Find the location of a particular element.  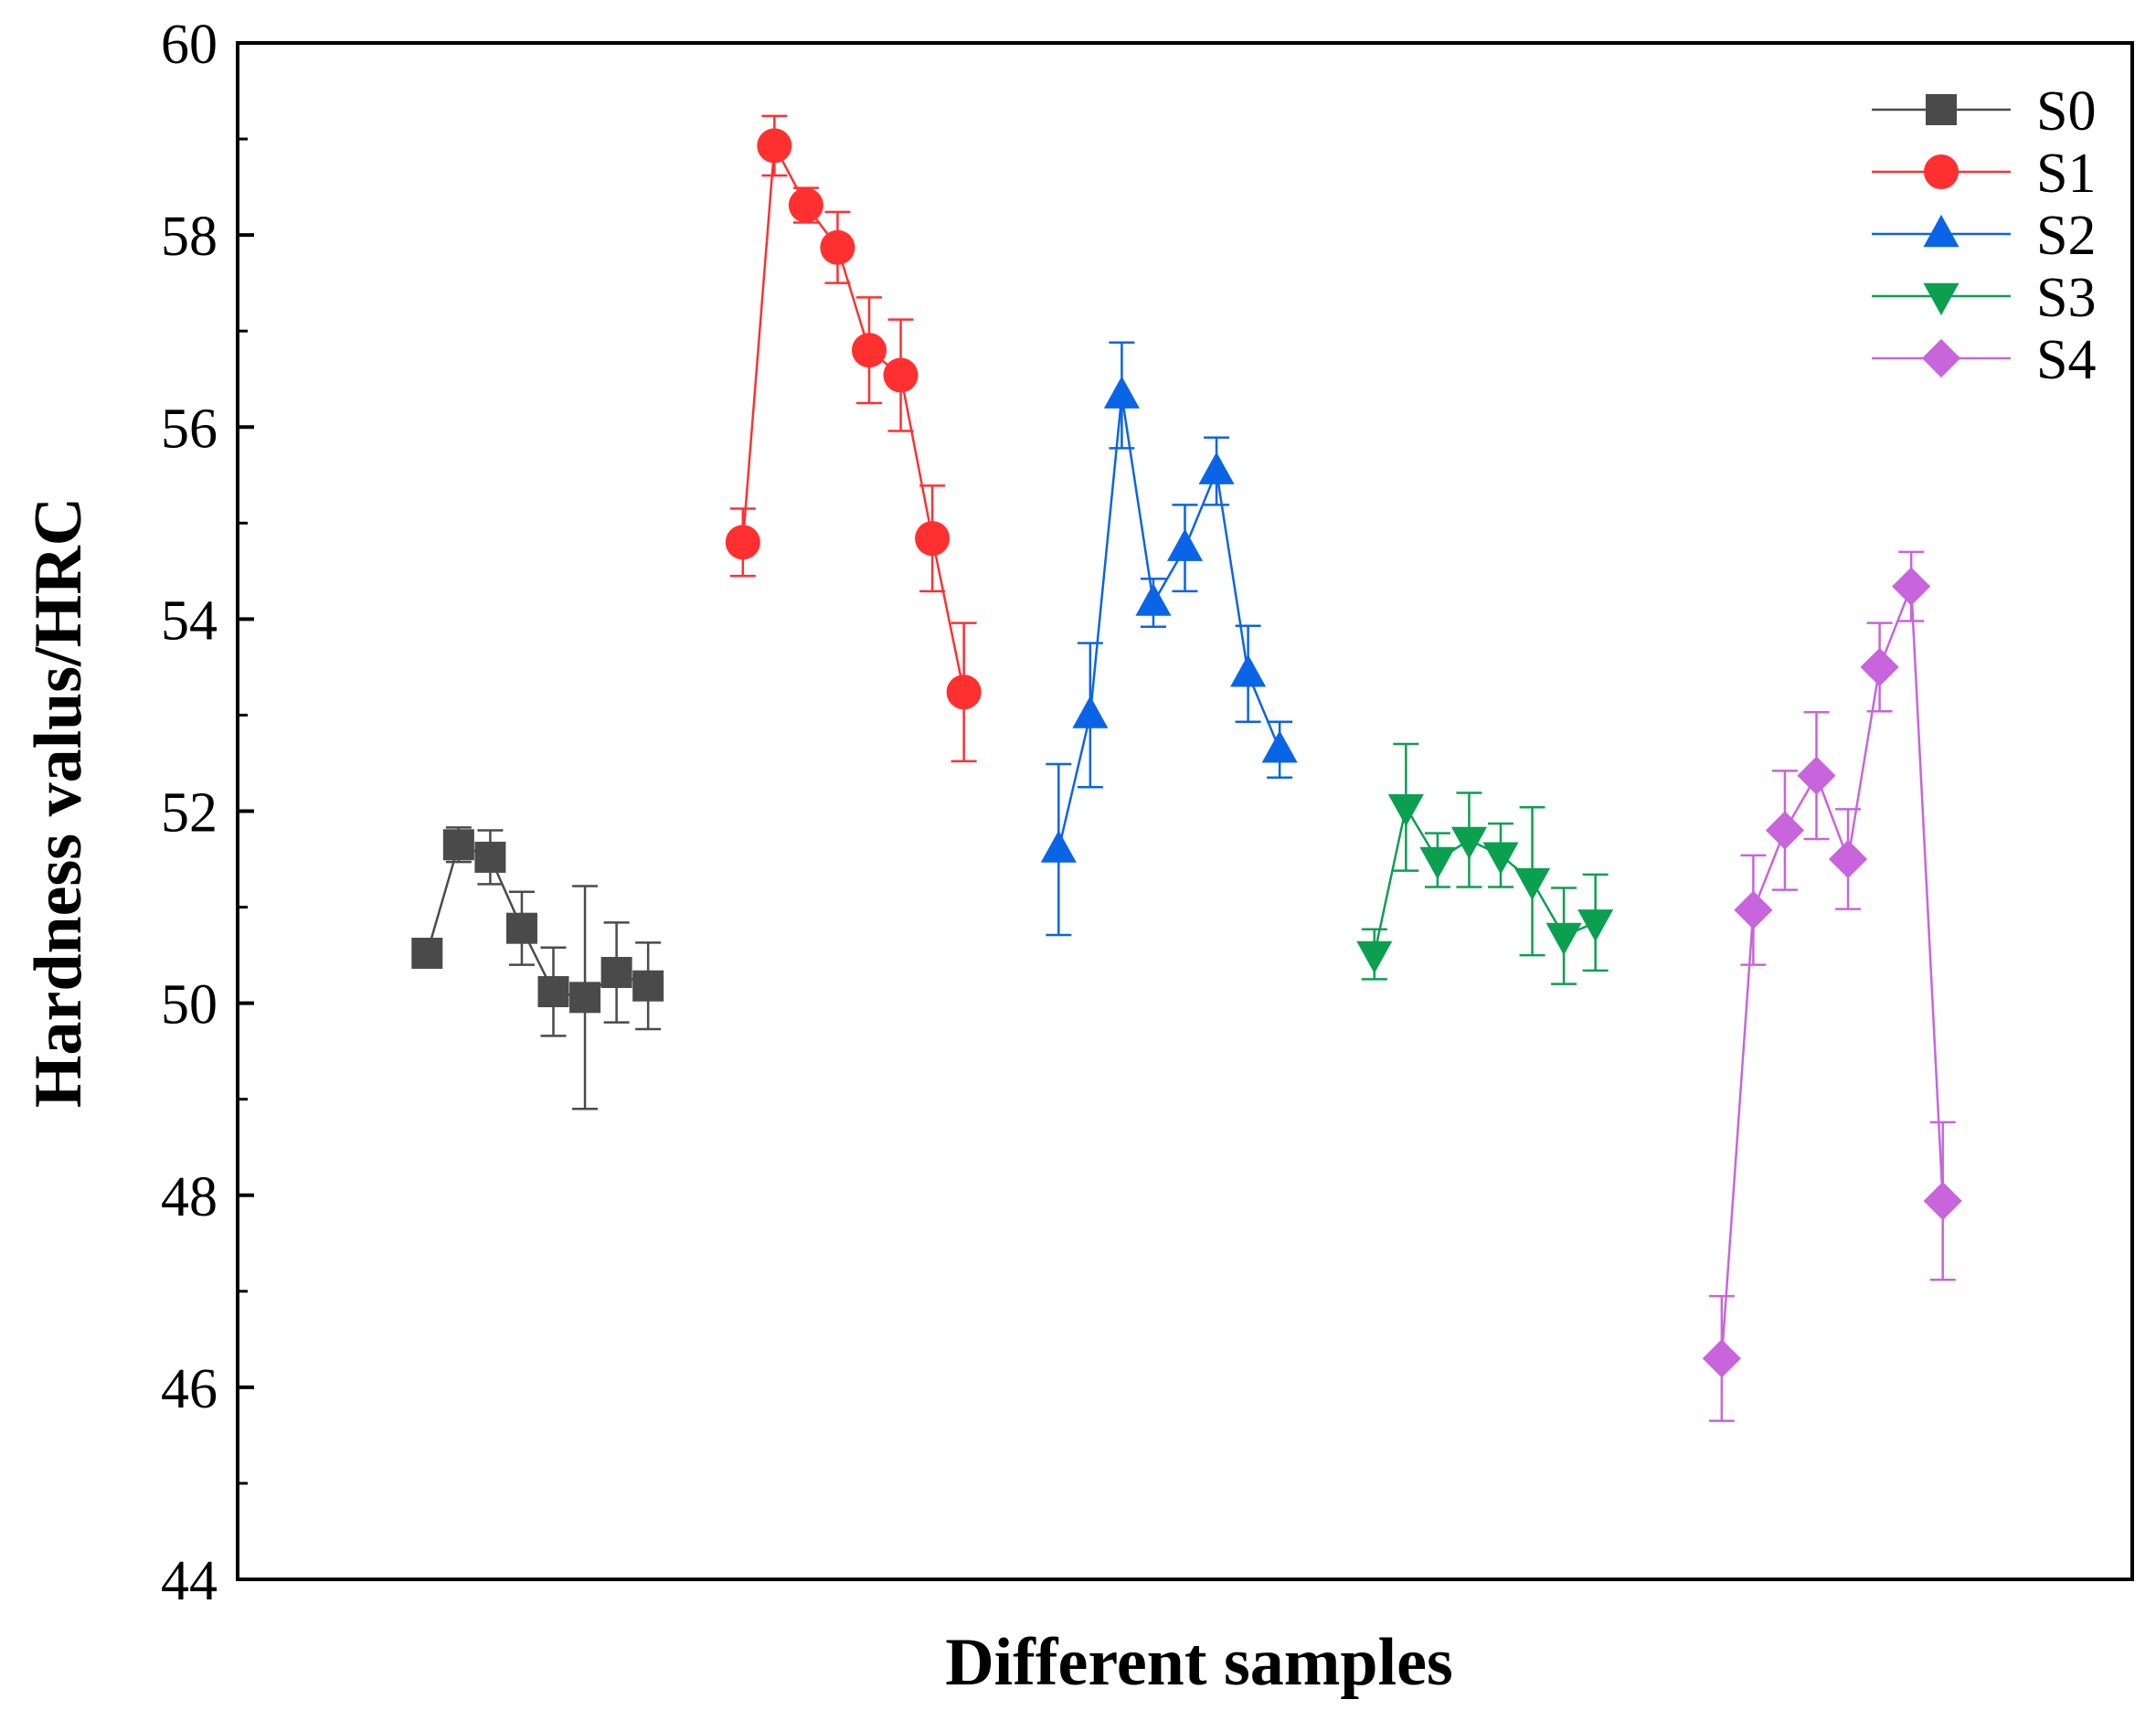

y-tick-label: 46 is located at coordinates (189, 1389).